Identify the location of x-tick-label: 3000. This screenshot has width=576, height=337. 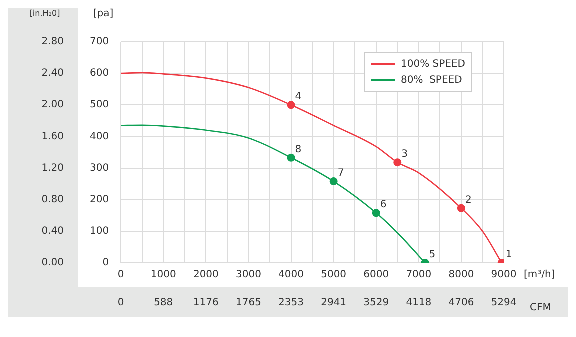
(249, 275).